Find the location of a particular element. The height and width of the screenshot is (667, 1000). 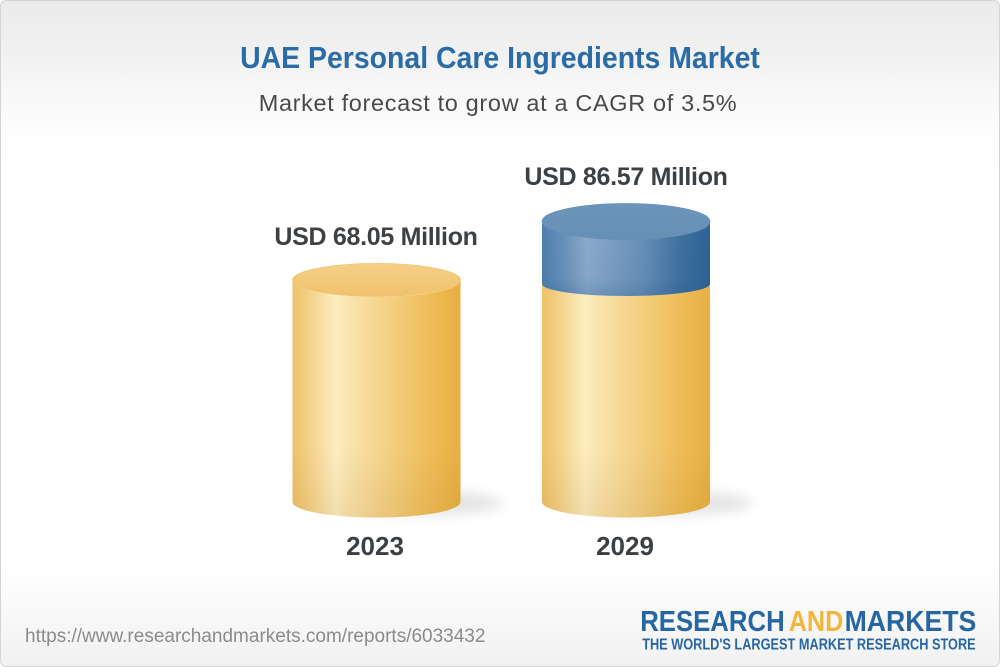

svg-text: MARKETS is located at coordinates (911, 622).